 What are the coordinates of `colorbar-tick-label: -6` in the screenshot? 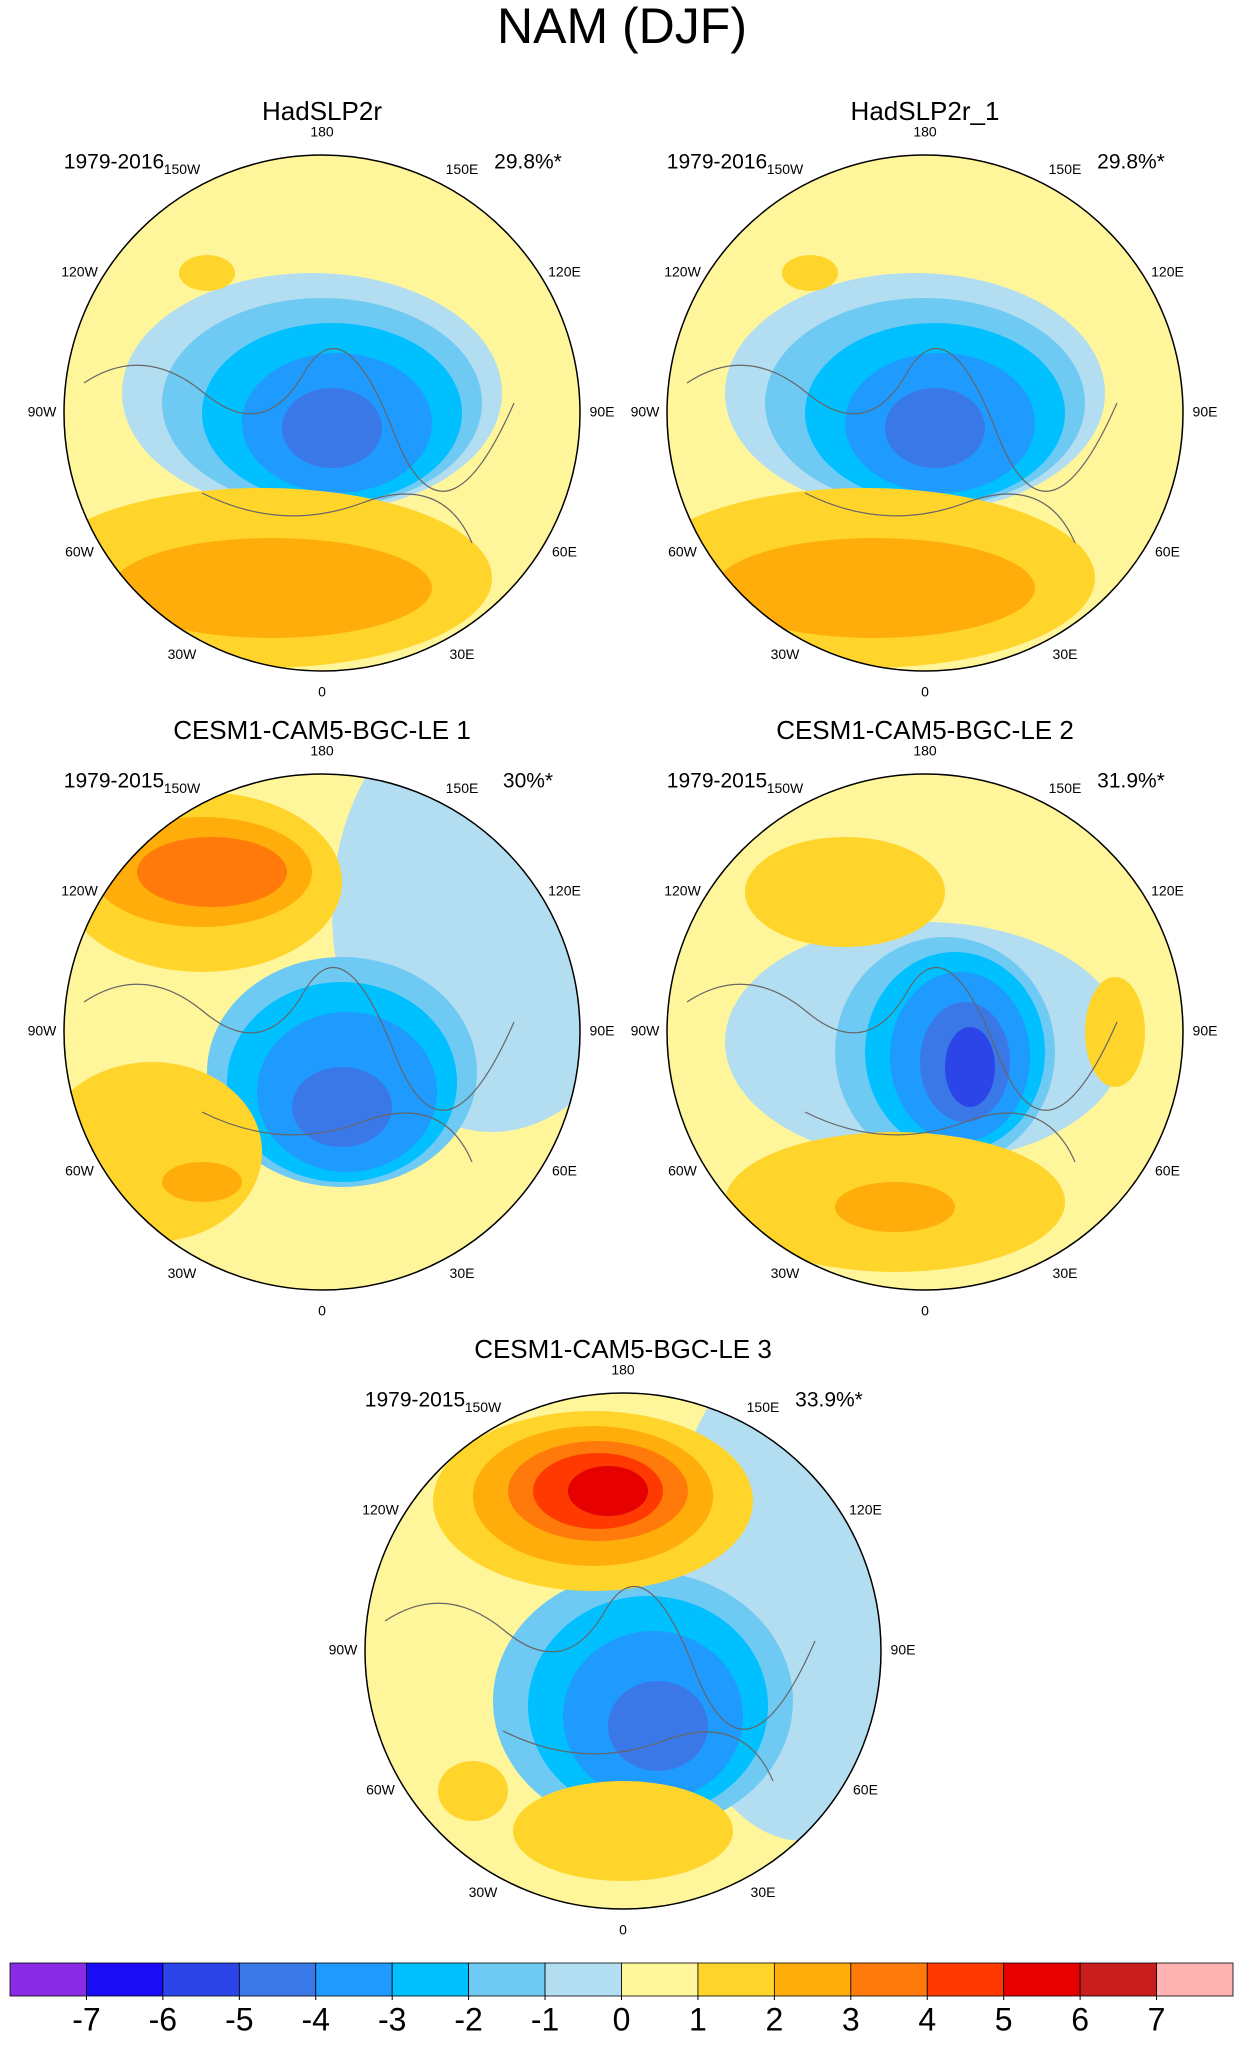 It's located at (163, 2019).